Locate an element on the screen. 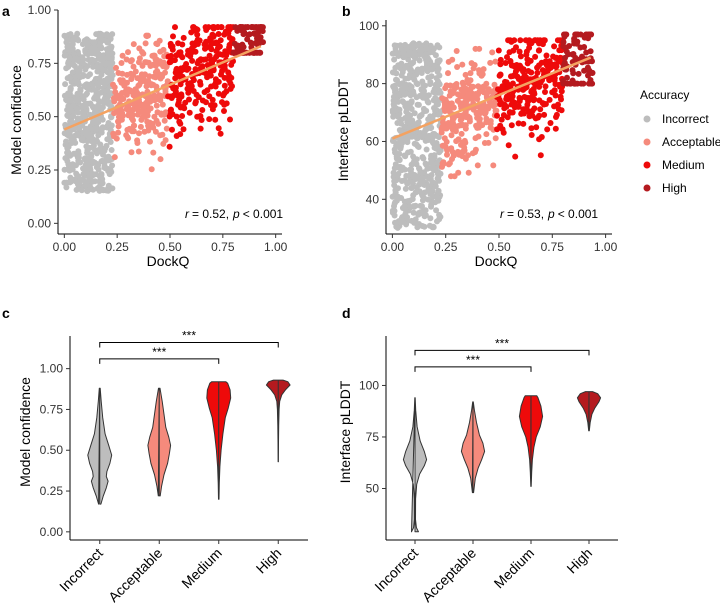 The height and width of the screenshot is (606, 720). x-category-label: Acceptable is located at coordinates (449, 575).